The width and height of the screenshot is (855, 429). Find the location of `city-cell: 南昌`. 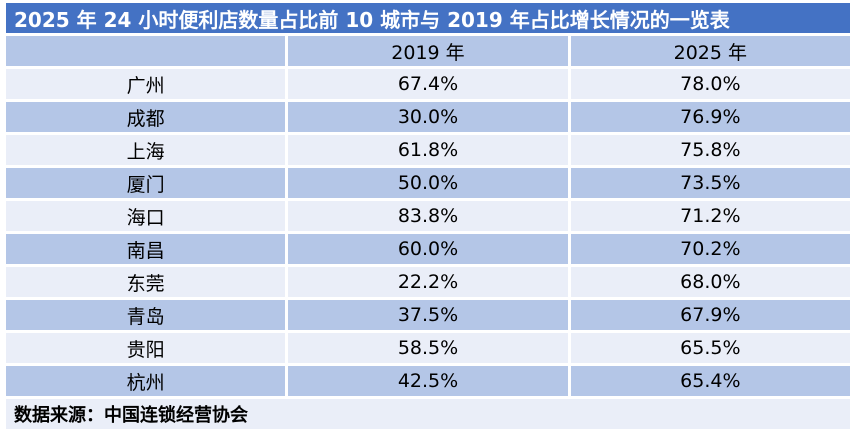

city-cell: 南昌 is located at coordinates (146, 249).